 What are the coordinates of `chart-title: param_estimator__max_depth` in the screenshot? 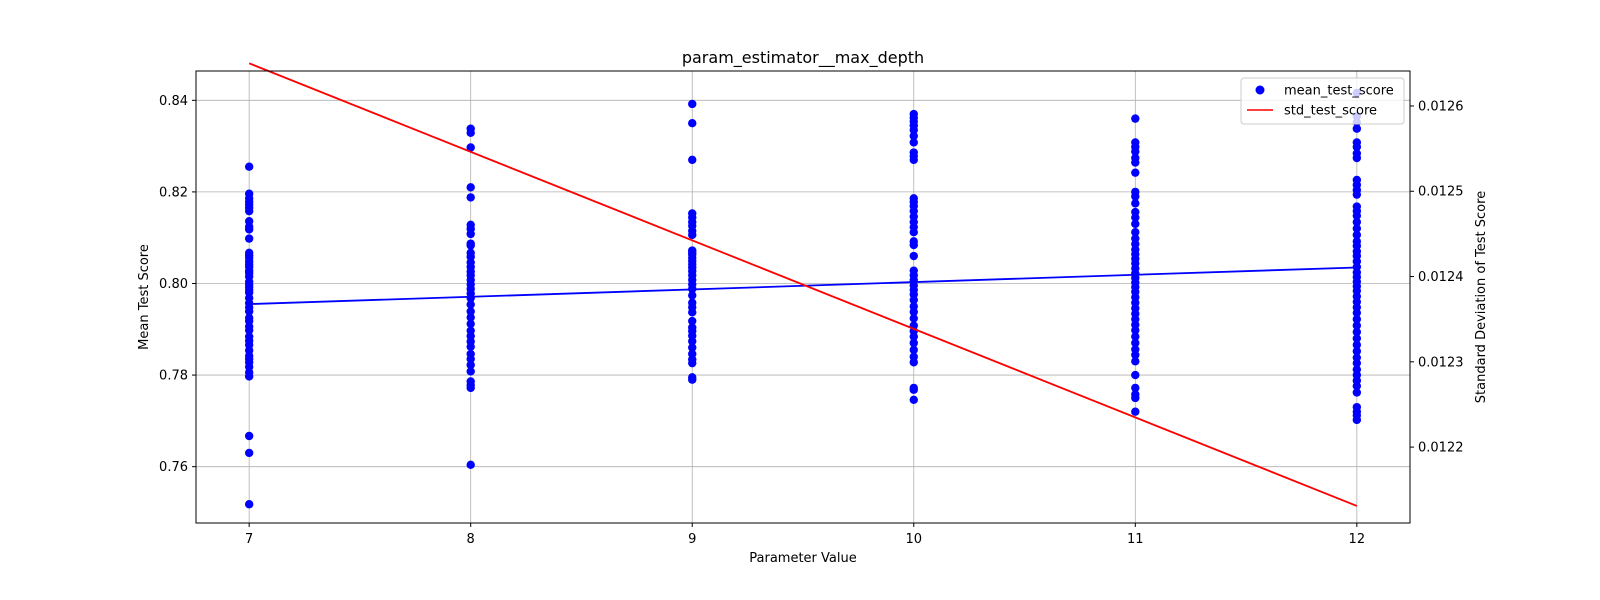 It's located at (803, 58).